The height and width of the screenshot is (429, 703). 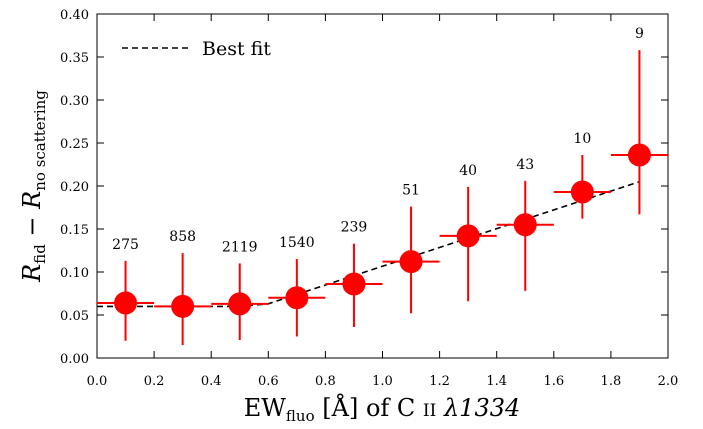 I want to click on y-tick-label: 0.40, so click(x=74, y=15).